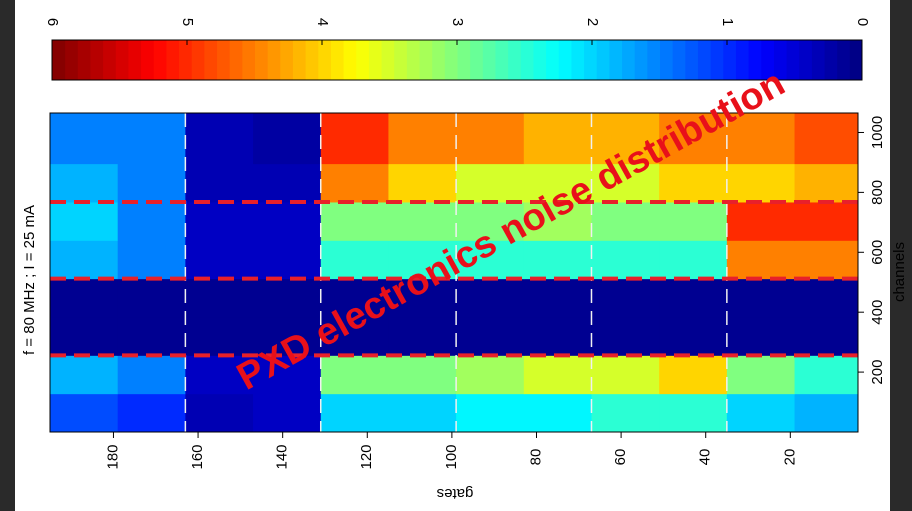 Image resolution: width=912 pixels, height=511 pixels. What do you see at coordinates (535, 457) in the screenshot?
I see `x-tick-label: 80` at bounding box center [535, 457].